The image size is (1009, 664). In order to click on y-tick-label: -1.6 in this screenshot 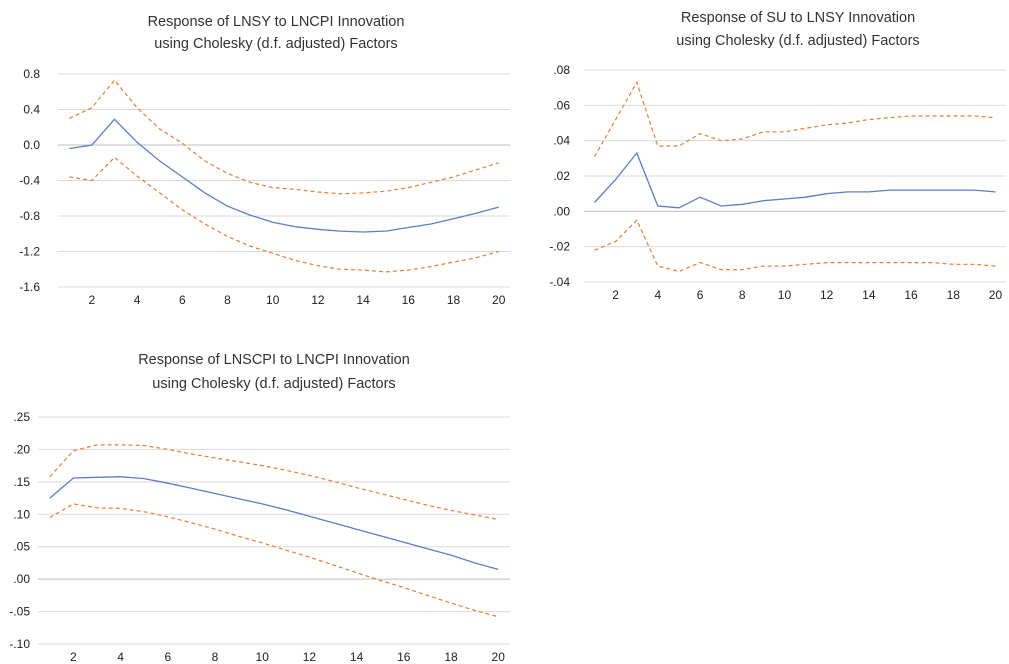, I will do `click(29, 287)`.